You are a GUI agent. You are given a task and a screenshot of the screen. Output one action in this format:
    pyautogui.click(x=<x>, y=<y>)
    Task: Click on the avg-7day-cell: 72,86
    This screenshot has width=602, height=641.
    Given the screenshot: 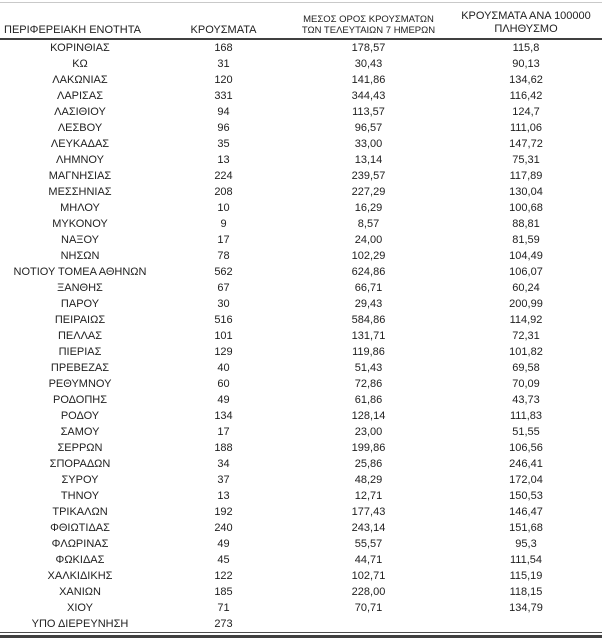 What is the action you would take?
    pyautogui.click(x=368, y=384)
    